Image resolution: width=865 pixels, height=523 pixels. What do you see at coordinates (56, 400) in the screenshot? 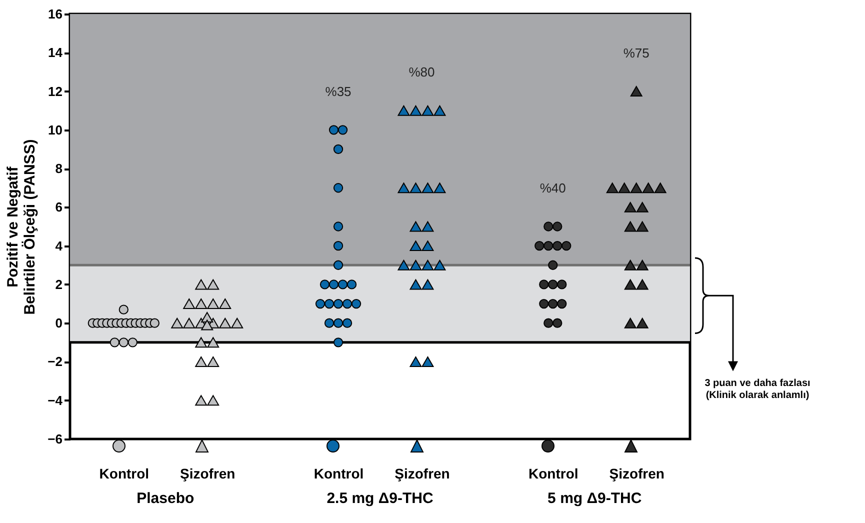
I see `y-tick-label: −4` at bounding box center [56, 400].